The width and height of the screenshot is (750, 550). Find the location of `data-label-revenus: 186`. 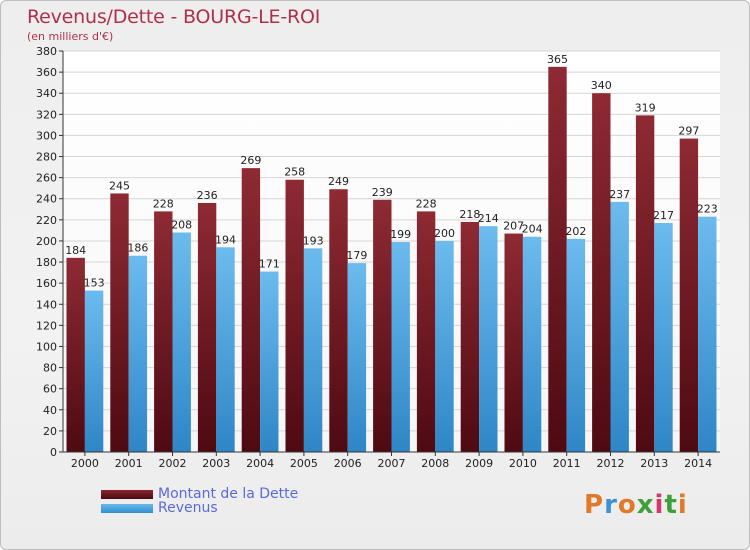

data-label-revenus: 186 is located at coordinates (137, 248).